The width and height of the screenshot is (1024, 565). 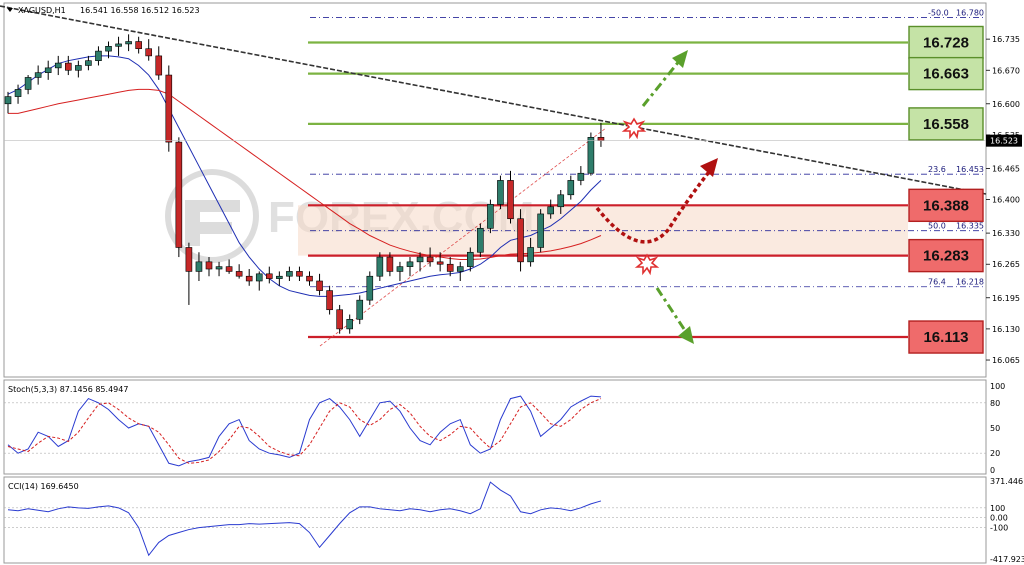 I want to click on pullback-arrow, so click(x=654, y=205).